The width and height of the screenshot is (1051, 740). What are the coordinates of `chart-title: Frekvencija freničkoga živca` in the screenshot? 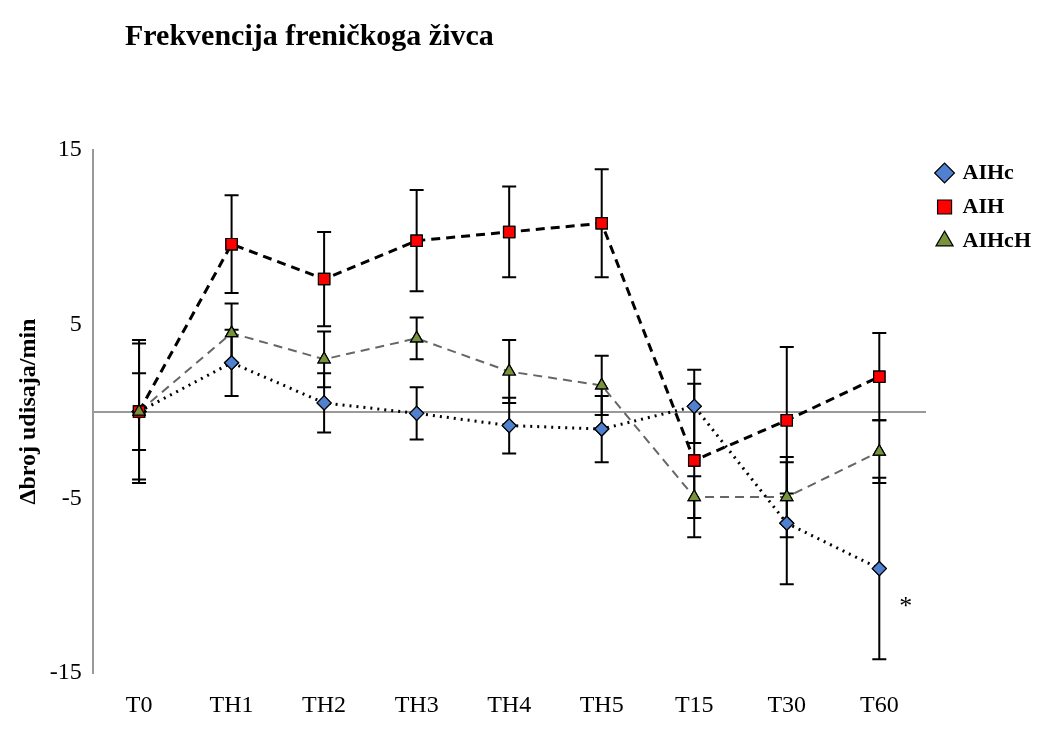 It's located at (309, 35).